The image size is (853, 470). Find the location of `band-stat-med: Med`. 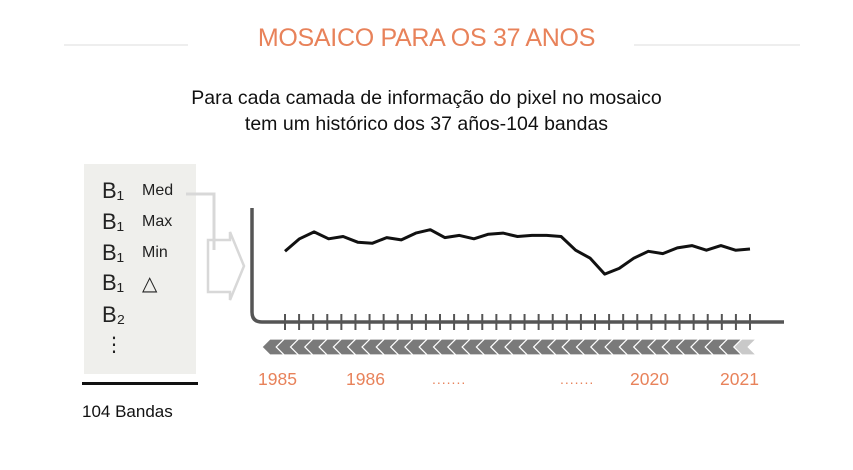

band-stat-med: Med is located at coordinates (158, 190).